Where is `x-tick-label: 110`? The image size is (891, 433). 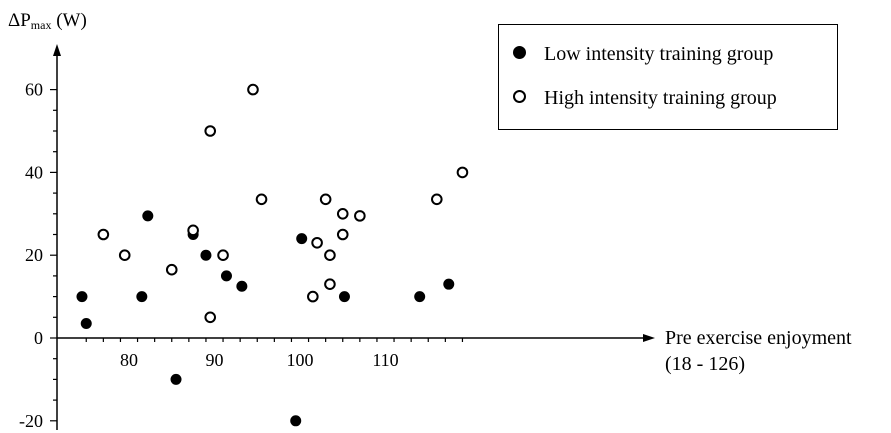 x-tick-label: 110 is located at coordinates (385, 360).